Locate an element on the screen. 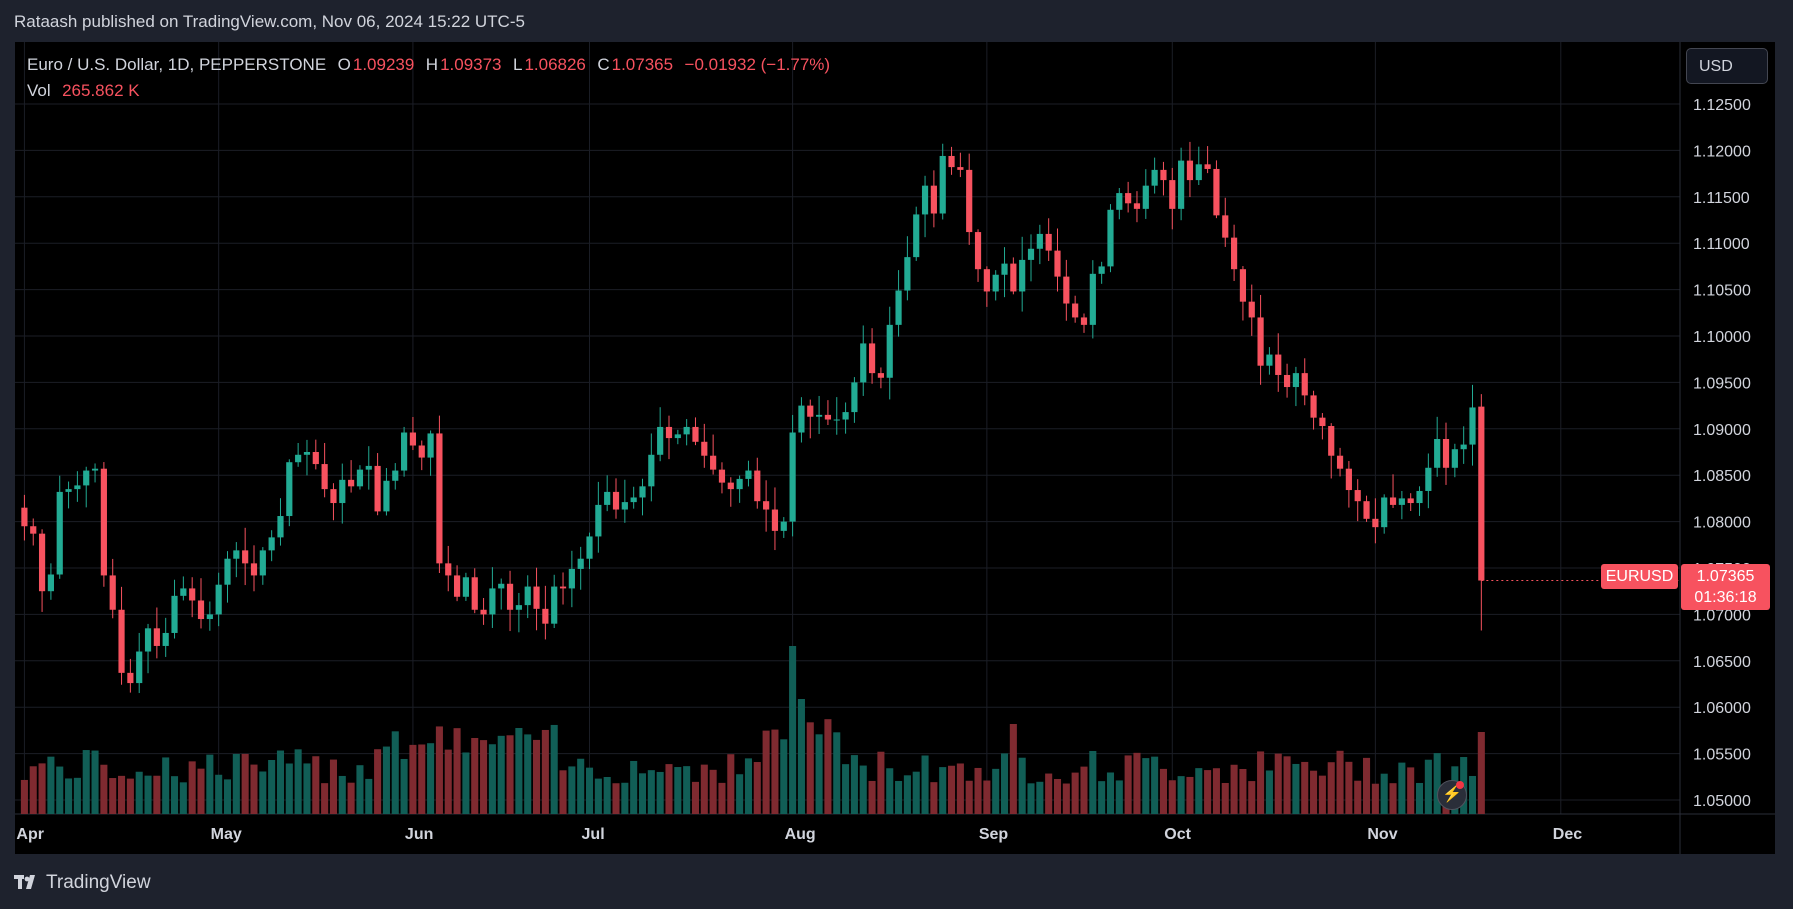 The image size is (1793, 909). legend-symbol: Euro / U.S. Dollar, 1D, PEPPERSTONE is located at coordinates (177, 64).